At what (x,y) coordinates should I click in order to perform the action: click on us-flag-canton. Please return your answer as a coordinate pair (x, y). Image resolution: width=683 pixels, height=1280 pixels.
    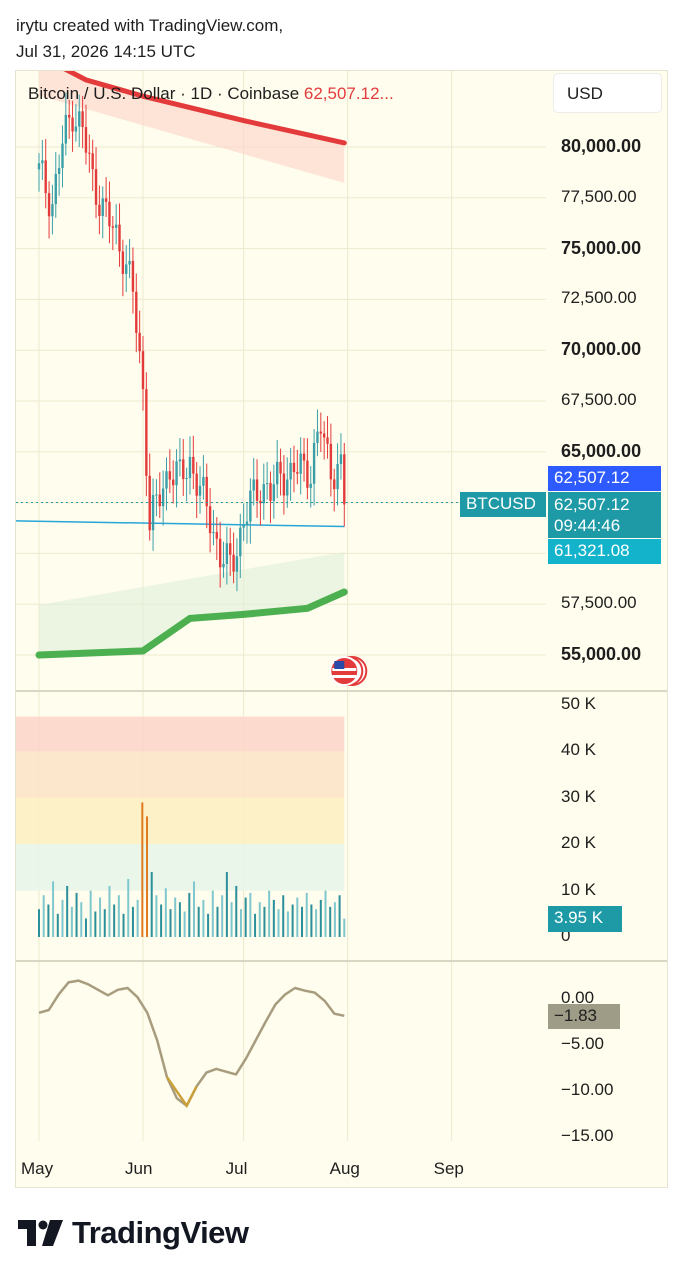
    Looking at the image, I should click on (339, 665).